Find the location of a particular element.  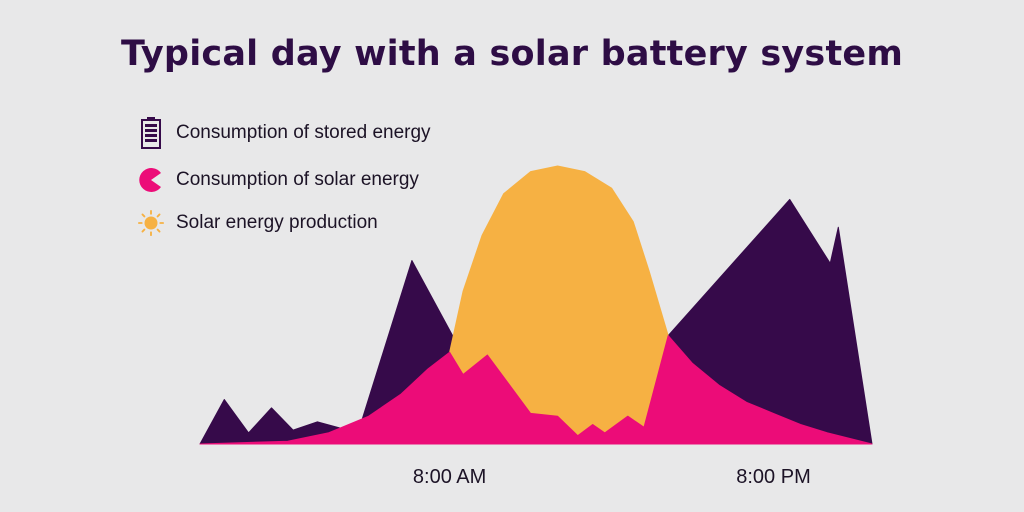

sun-icon is located at coordinates (151, 223).